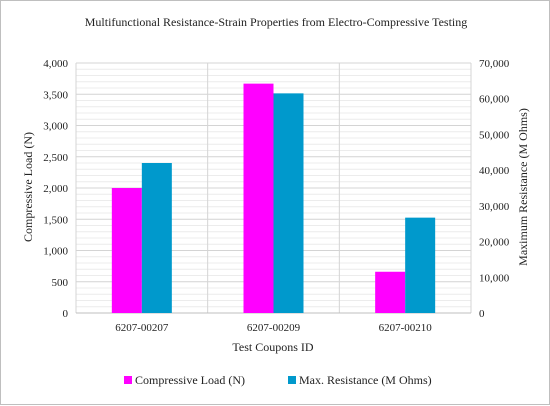 This screenshot has height=406, width=550. Describe the element at coordinates (55, 95) in the screenshot. I see `y-tick-label: 3,500` at that location.